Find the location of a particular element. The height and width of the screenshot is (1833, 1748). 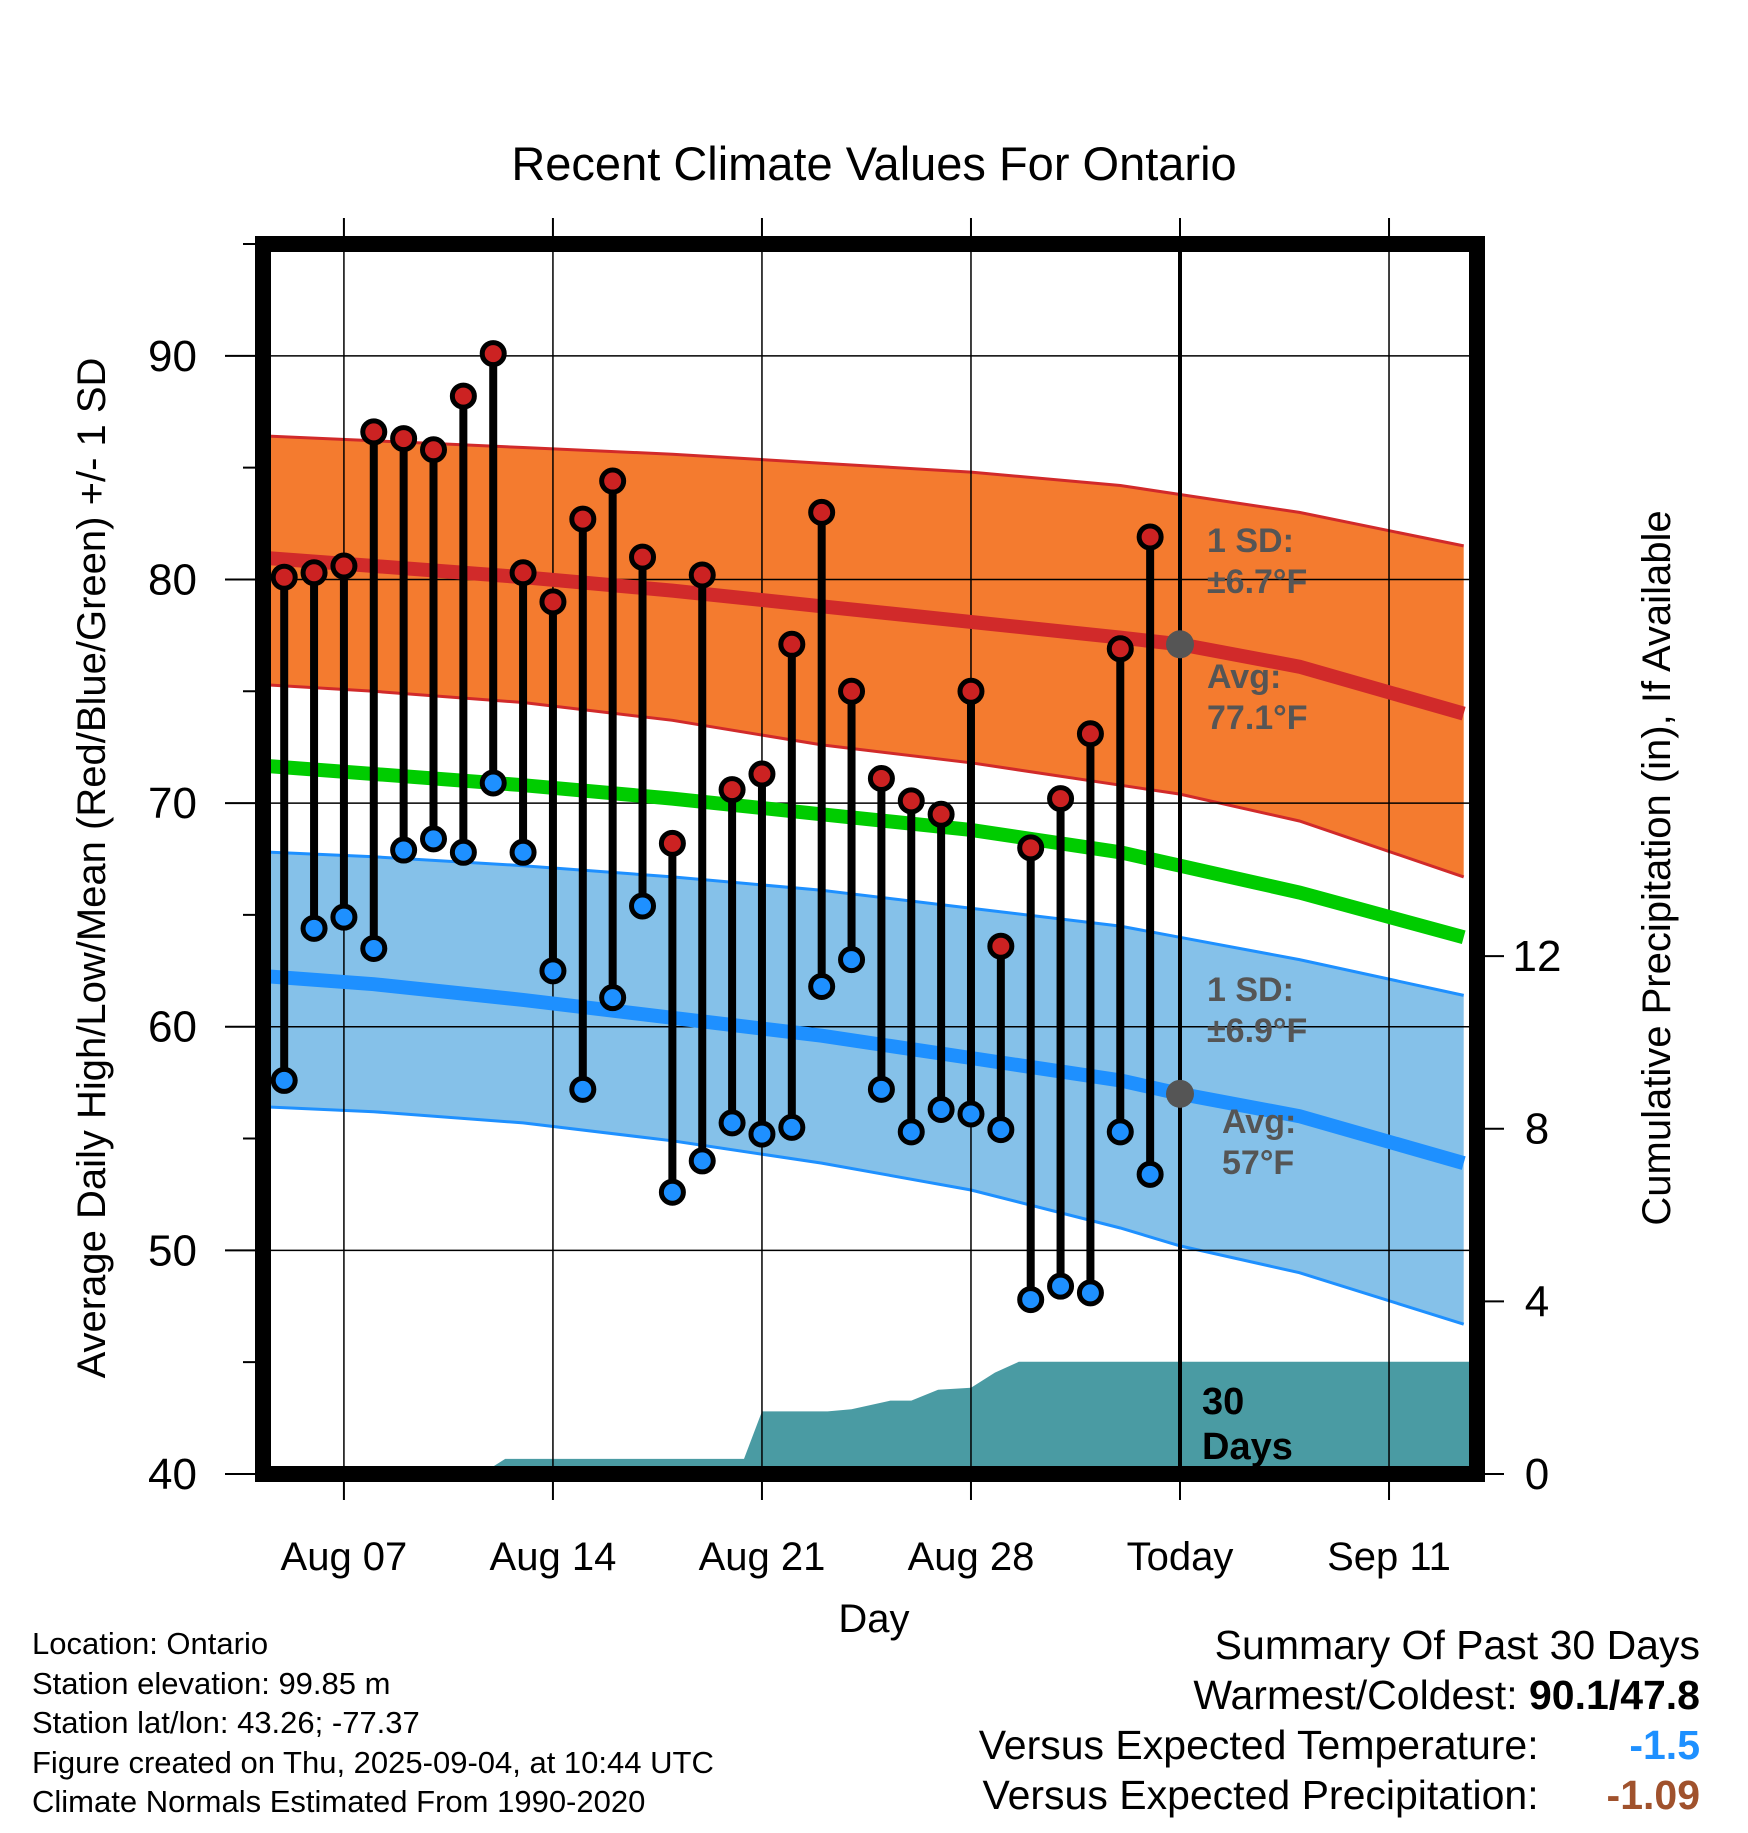

high-normal-line is located at coordinates (864, 635).